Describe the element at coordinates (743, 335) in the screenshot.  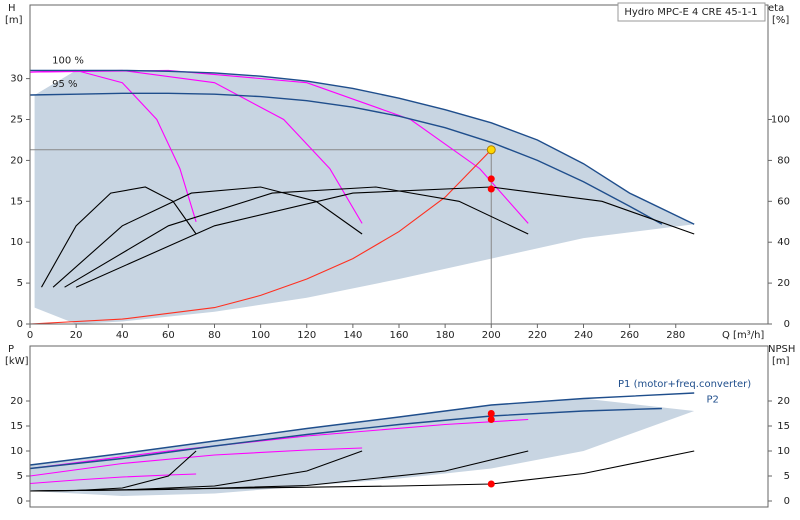
I see `x-axis-label: Q [m³/h]` at that location.